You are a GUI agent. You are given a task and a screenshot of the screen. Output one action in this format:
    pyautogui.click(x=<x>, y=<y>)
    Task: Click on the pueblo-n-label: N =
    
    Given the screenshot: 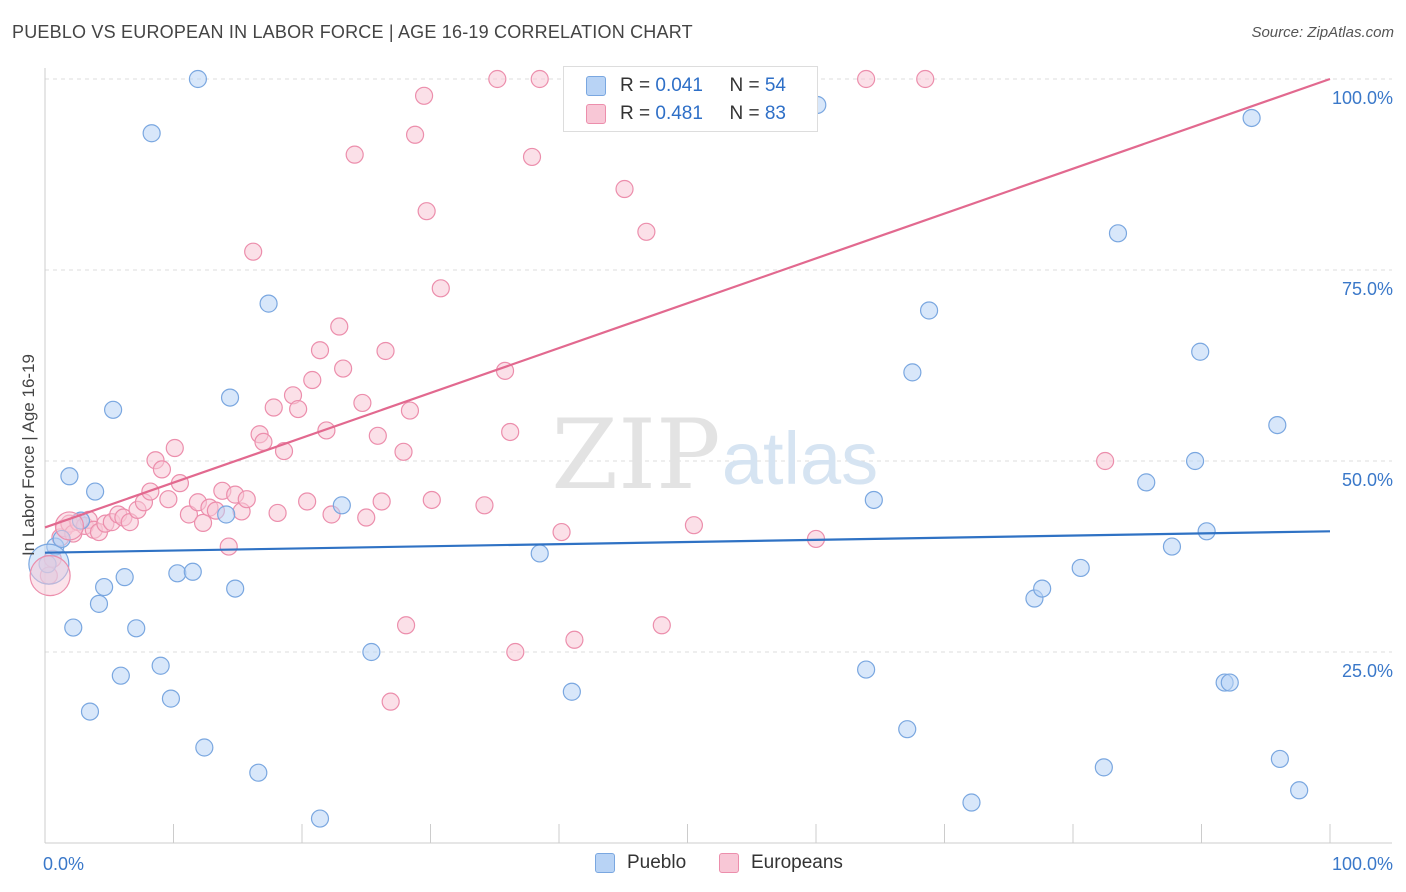 What is the action you would take?
    pyautogui.click(x=747, y=85)
    